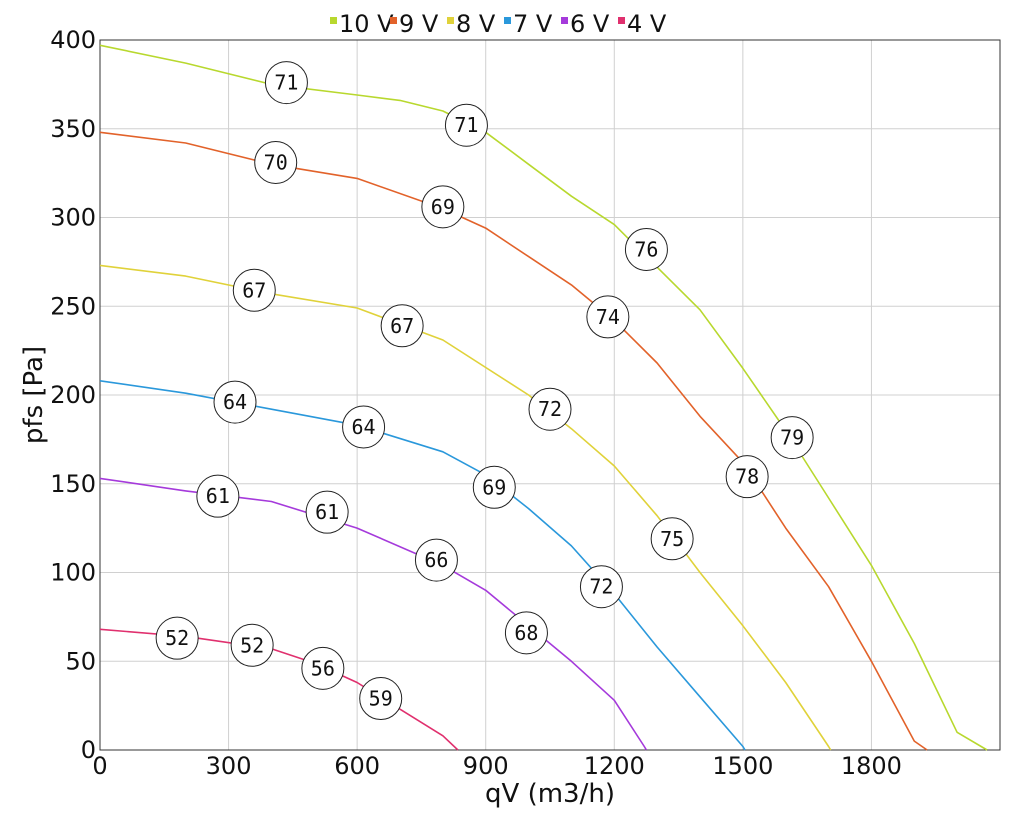 This screenshot has height=820, width=1020. I want to click on label-value: 79, so click(792, 438).